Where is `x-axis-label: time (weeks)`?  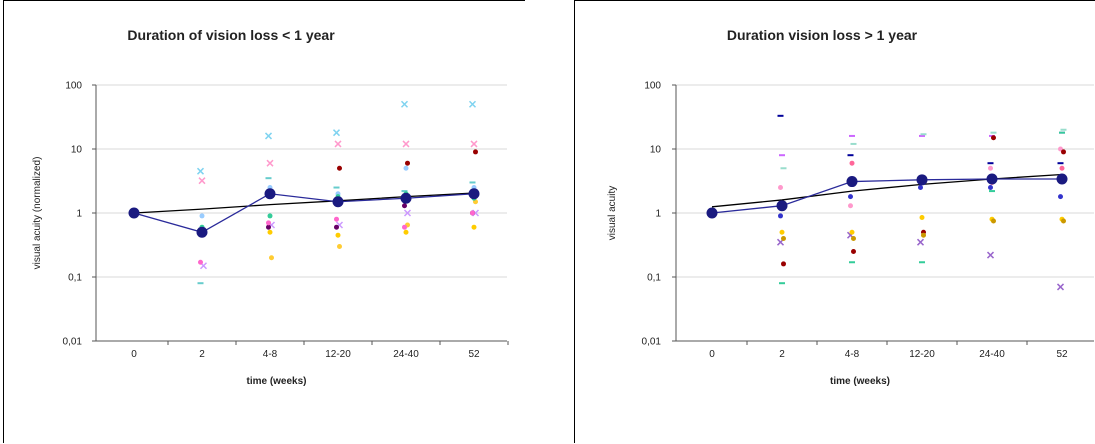
x-axis-label: time (weeks) is located at coordinates (860, 381).